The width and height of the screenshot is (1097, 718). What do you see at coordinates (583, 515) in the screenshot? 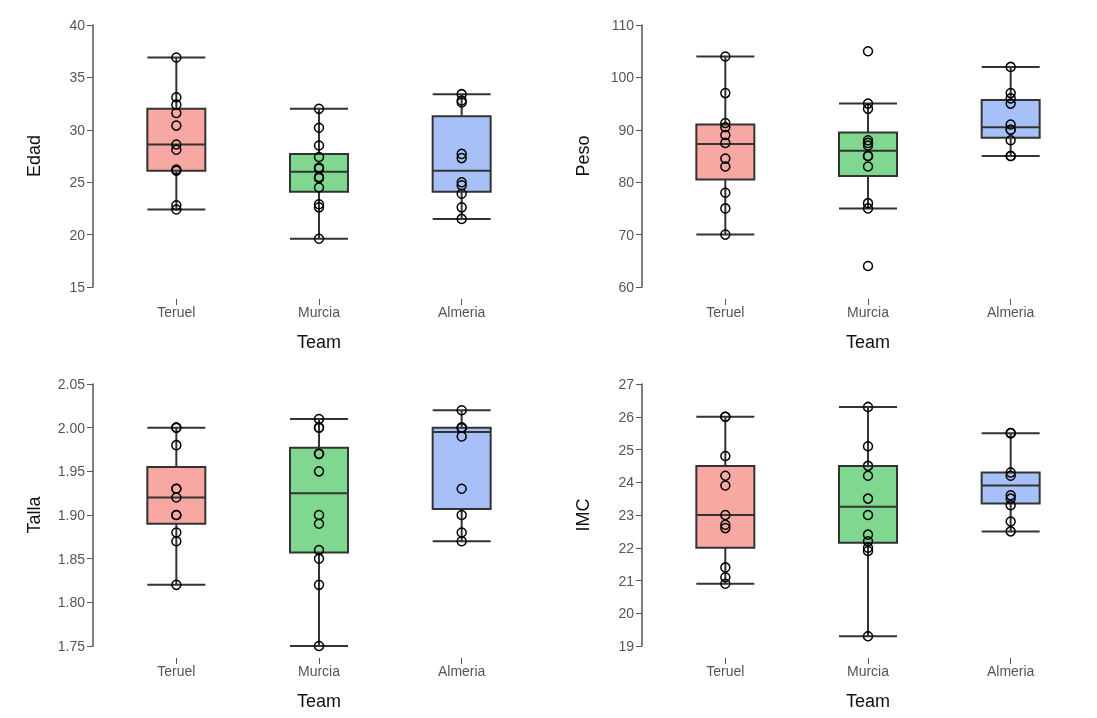
I see `y-axis-title: IMC` at bounding box center [583, 515].